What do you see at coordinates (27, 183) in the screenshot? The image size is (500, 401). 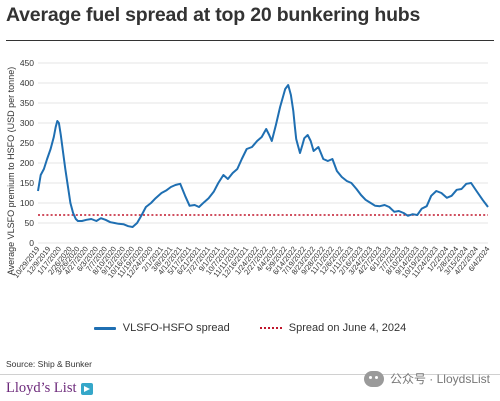 I see `y-tick-label: 150` at bounding box center [27, 183].